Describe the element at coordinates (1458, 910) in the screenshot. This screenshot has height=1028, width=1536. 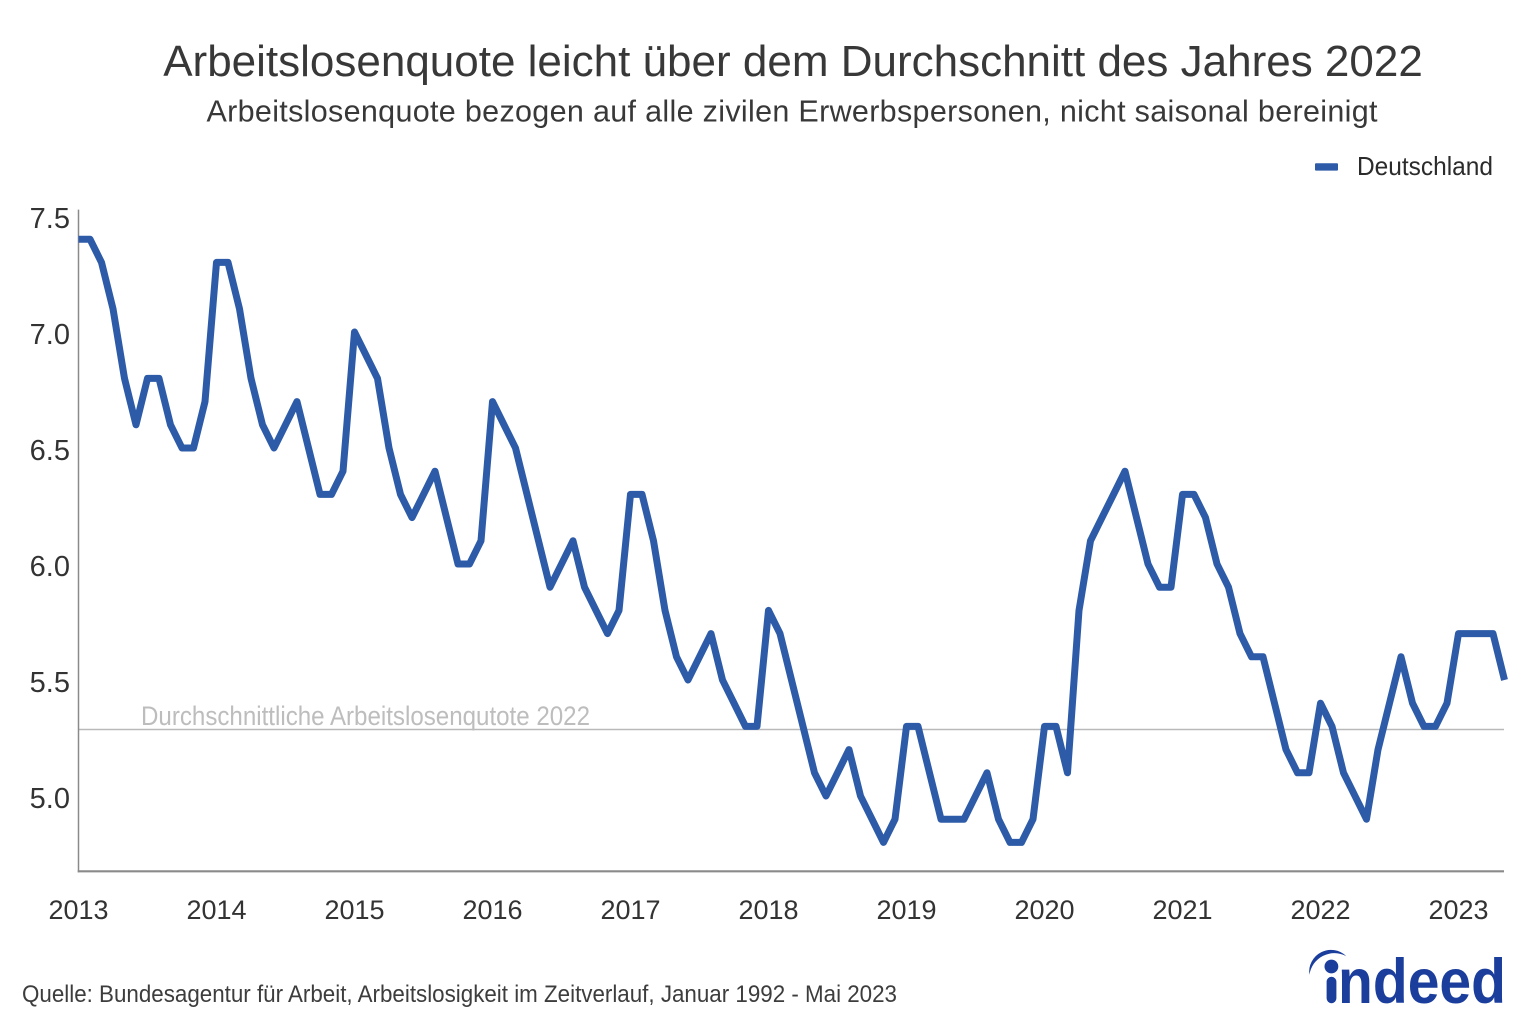
I see `svg-text: 2023` at that location.